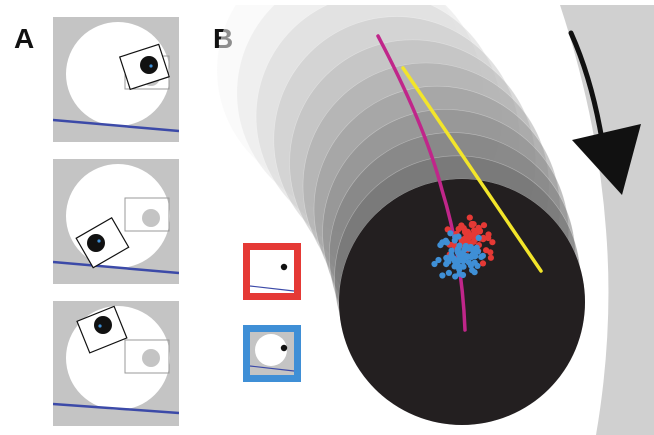  I want to click on legend-blue-condition, so click(272, 353).